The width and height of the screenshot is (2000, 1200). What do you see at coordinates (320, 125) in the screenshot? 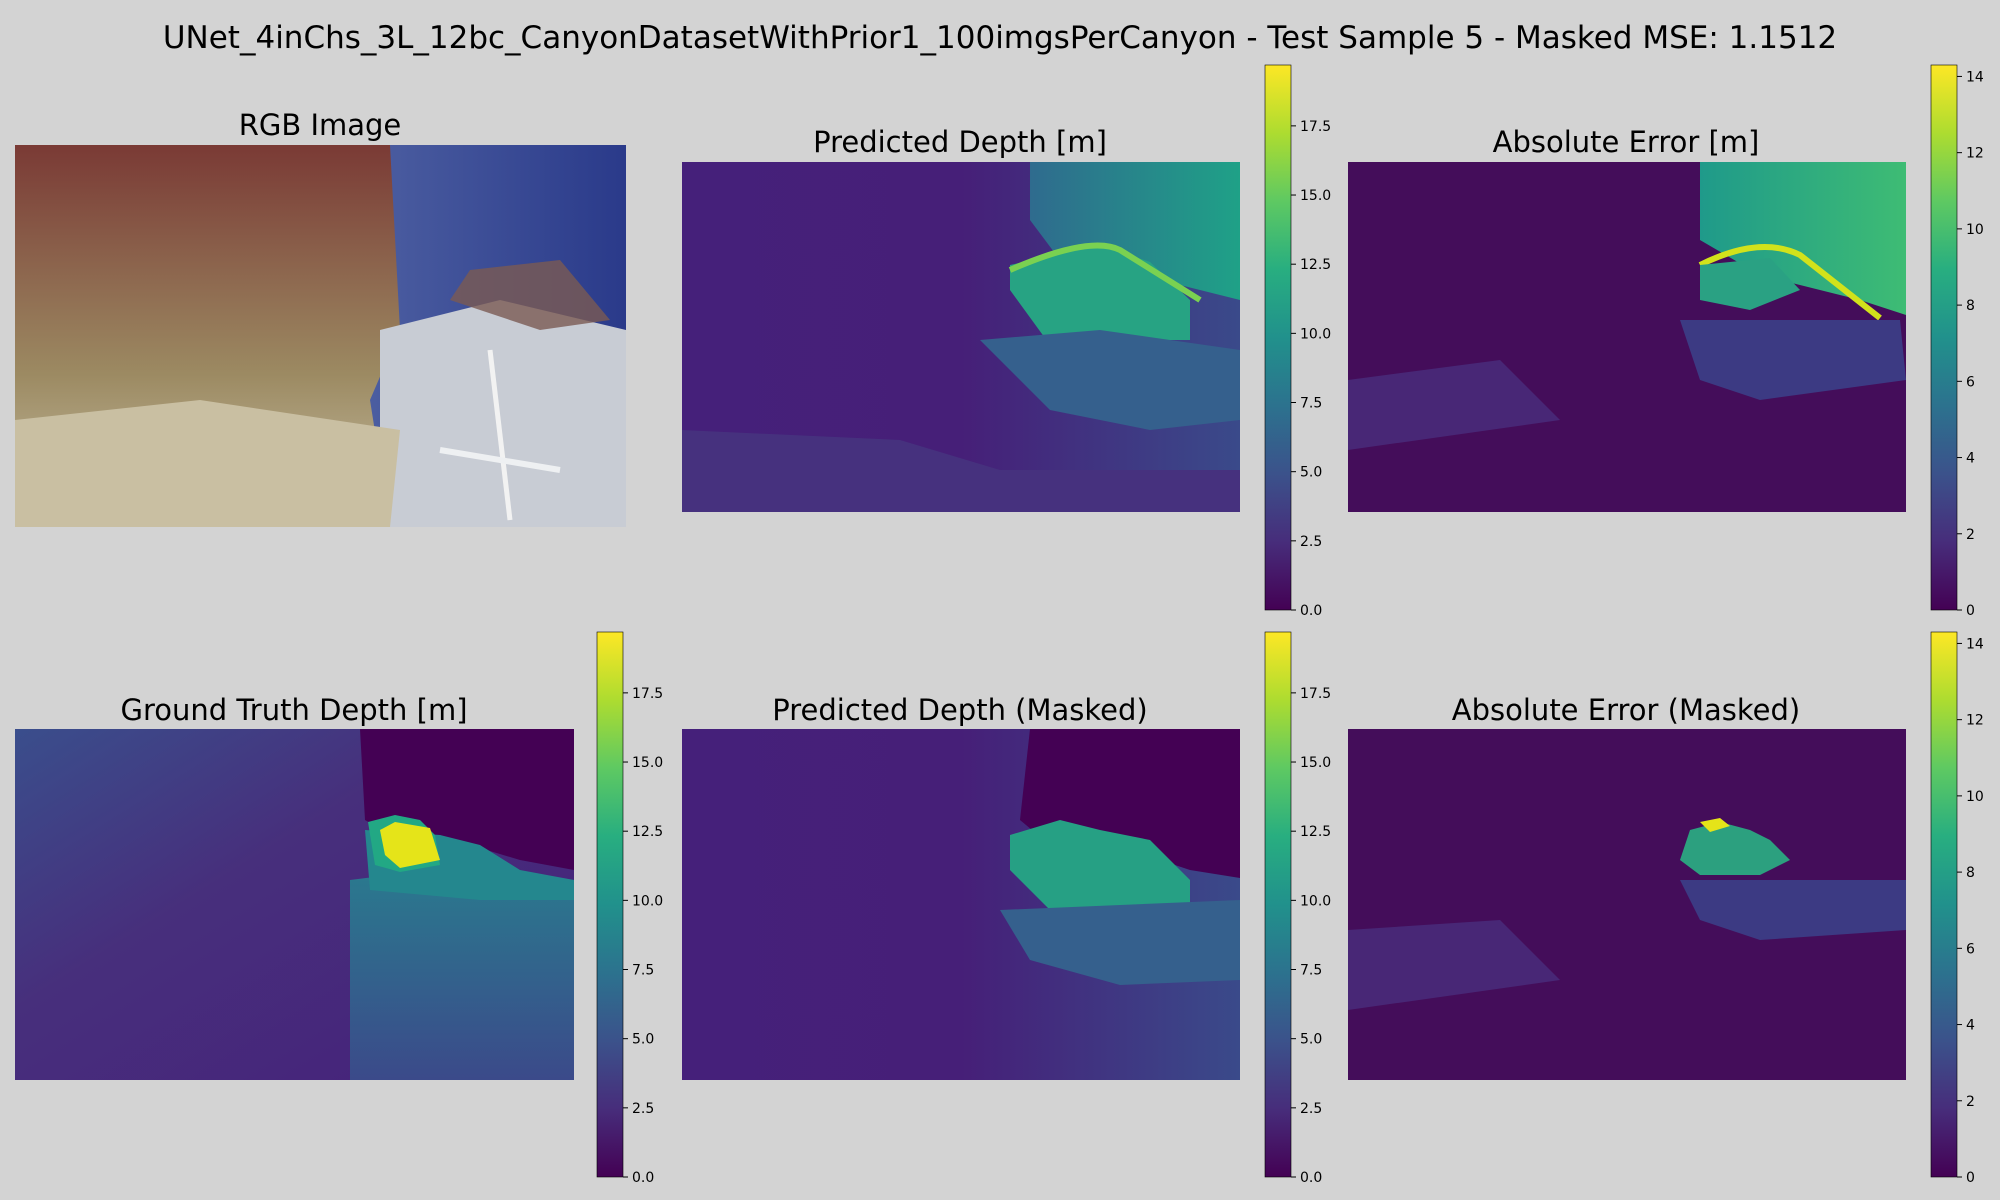
I see `panel-title: RGB Image` at bounding box center [320, 125].